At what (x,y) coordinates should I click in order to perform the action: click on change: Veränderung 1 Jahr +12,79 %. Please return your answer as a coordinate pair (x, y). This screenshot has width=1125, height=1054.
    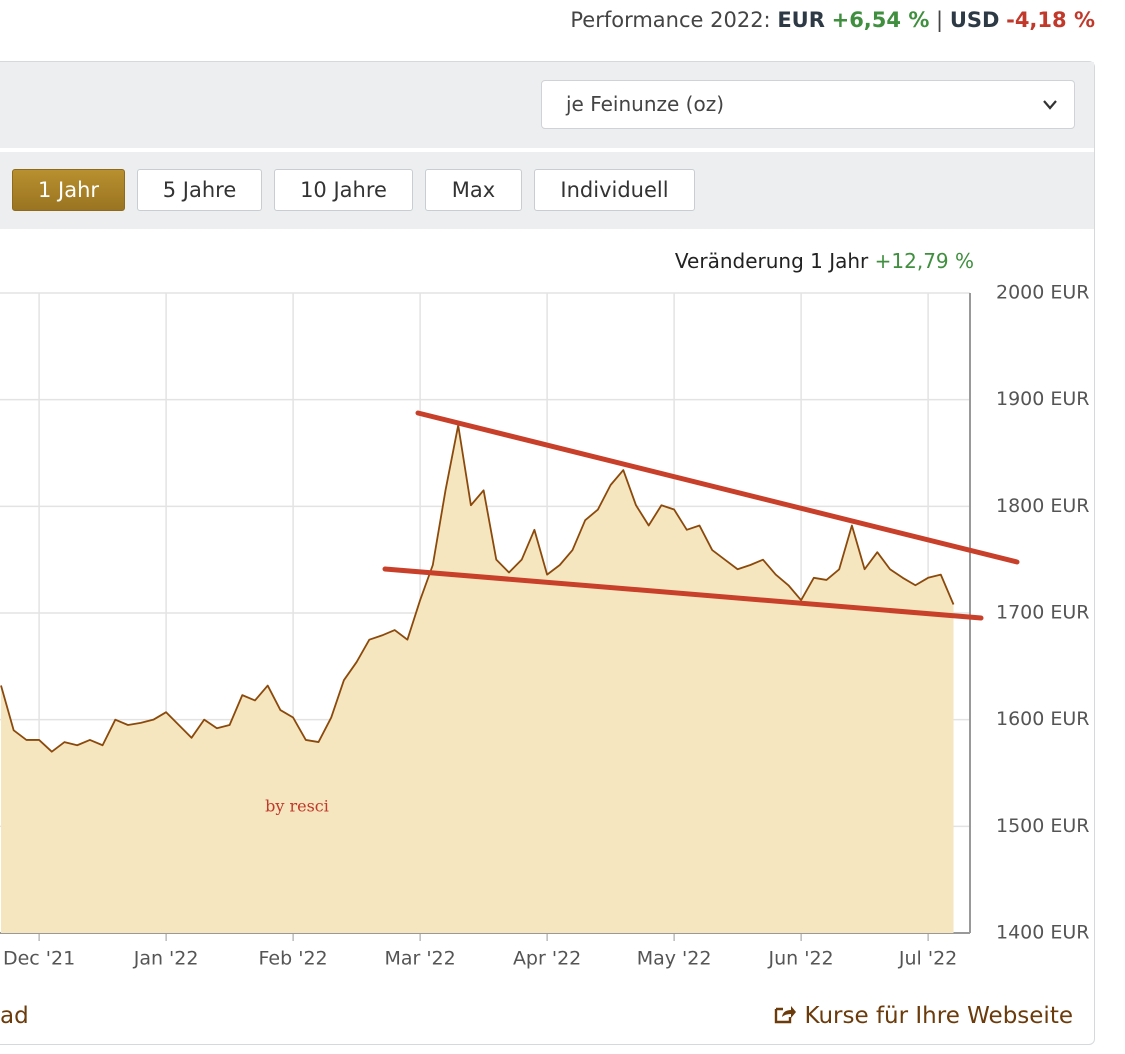
    Looking at the image, I should click on (824, 261).